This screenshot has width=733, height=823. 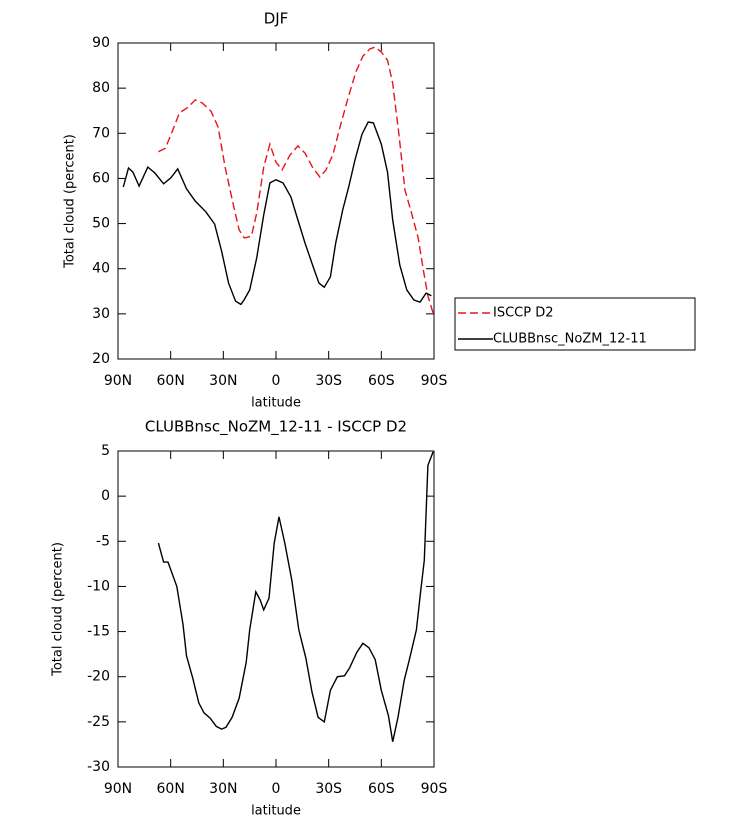 What do you see at coordinates (276, 427) in the screenshot?
I see `chart-title: CLUBBnsc_NoZM_12-11 - ISCCP D2` at bounding box center [276, 427].